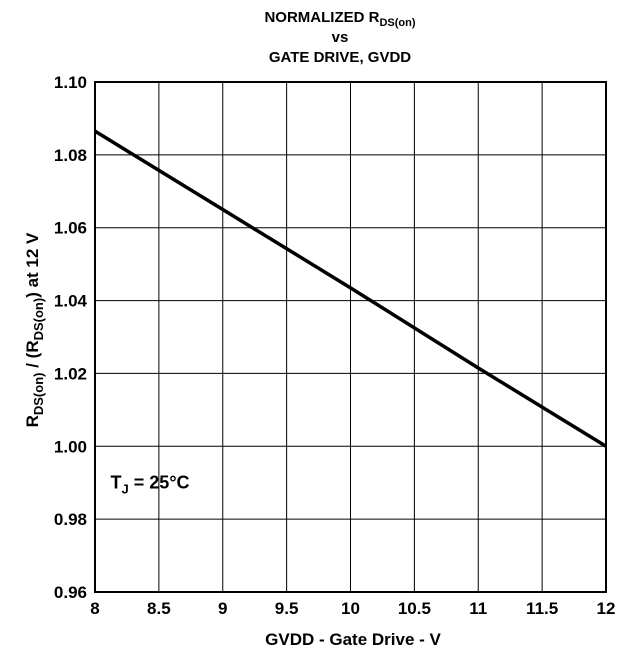 The height and width of the screenshot is (654, 630). I want to click on chart-title-line1: NORMALIZED RDS(on), so click(339, 19).